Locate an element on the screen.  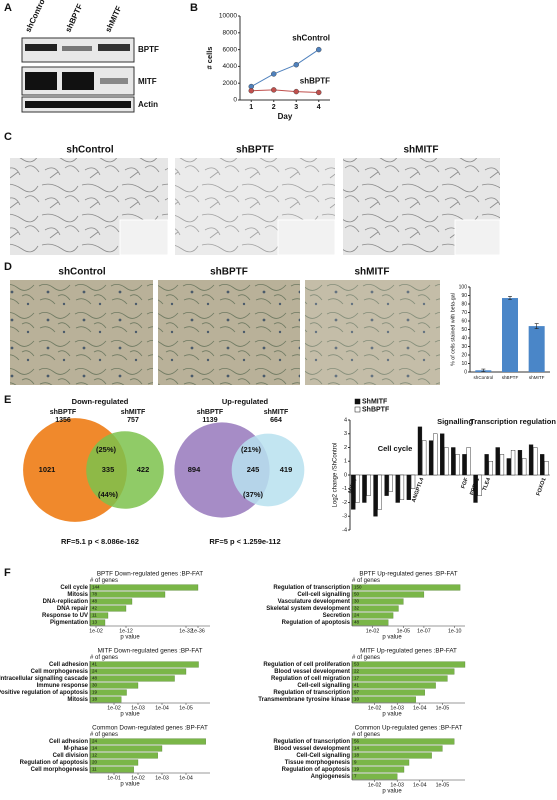
x-tick-label: 1e-12 is located at coordinates (126, 631).